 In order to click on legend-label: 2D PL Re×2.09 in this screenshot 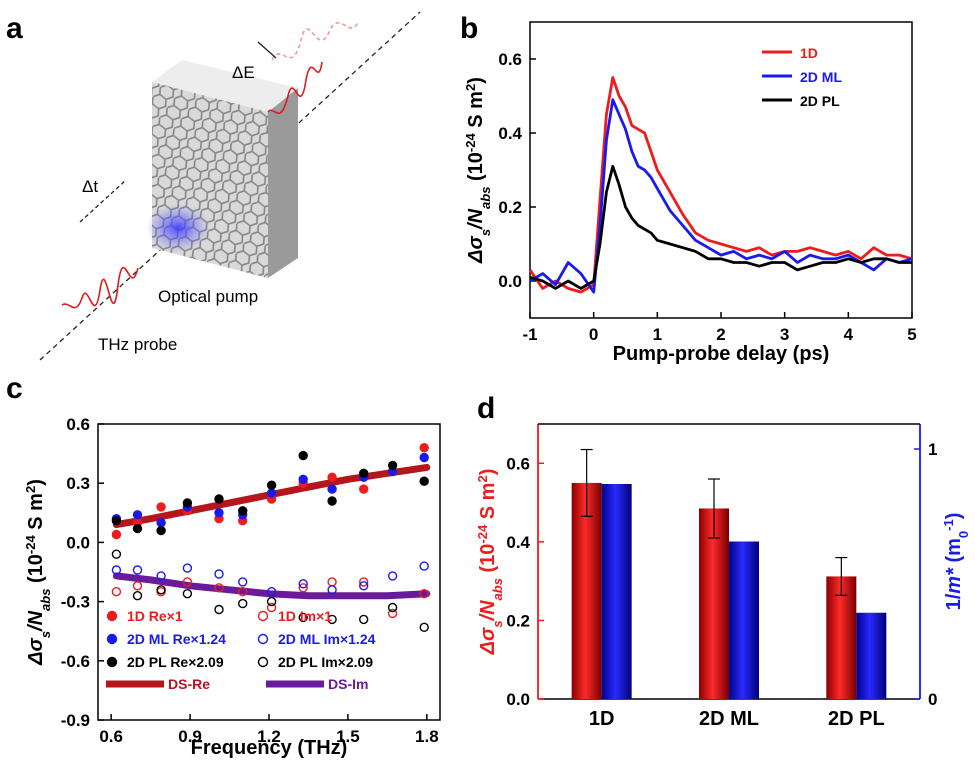, I will do `click(175, 662)`.